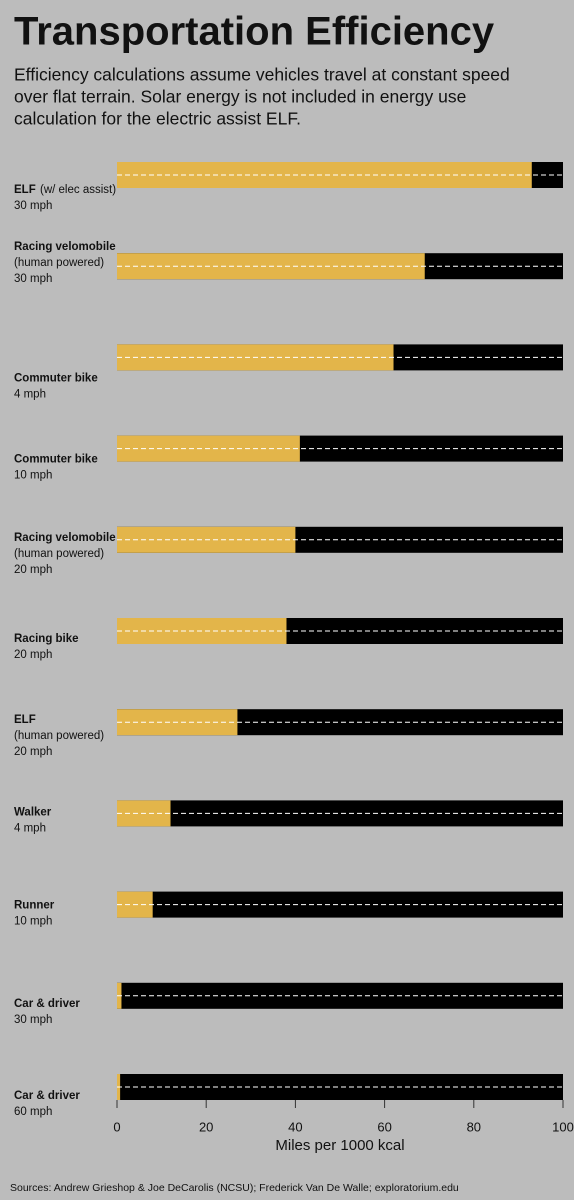 The width and height of the screenshot is (574, 1200). What do you see at coordinates (206, 1126) in the screenshot?
I see `x-tick-label: 20` at bounding box center [206, 1126].